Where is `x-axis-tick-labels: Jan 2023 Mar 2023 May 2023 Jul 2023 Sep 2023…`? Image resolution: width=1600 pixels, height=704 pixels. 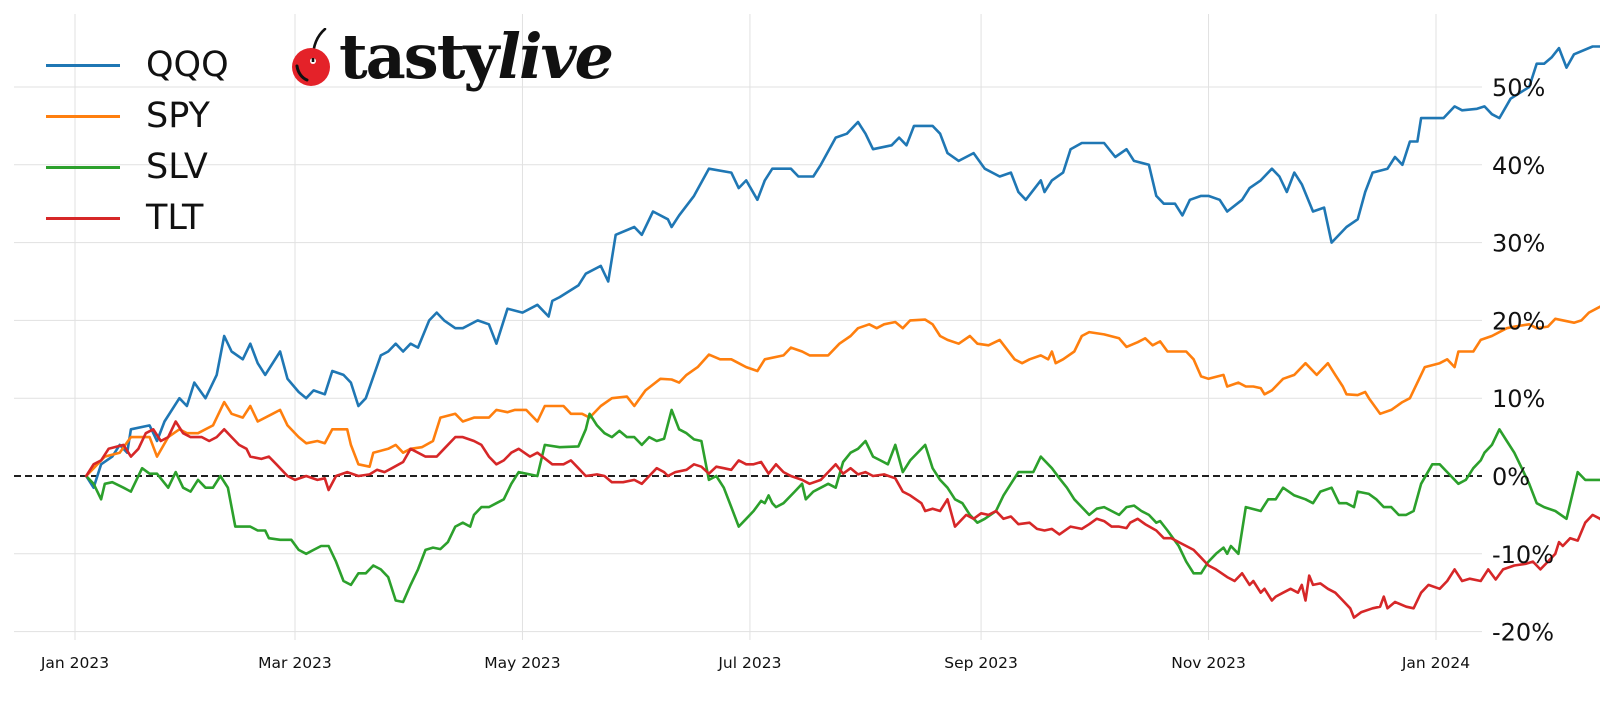
x-axis-tick-labels: Jan 2023 Mar 2023 May 2023 Jul 2023 Sep 2023… is located at coordinates (755, 663).